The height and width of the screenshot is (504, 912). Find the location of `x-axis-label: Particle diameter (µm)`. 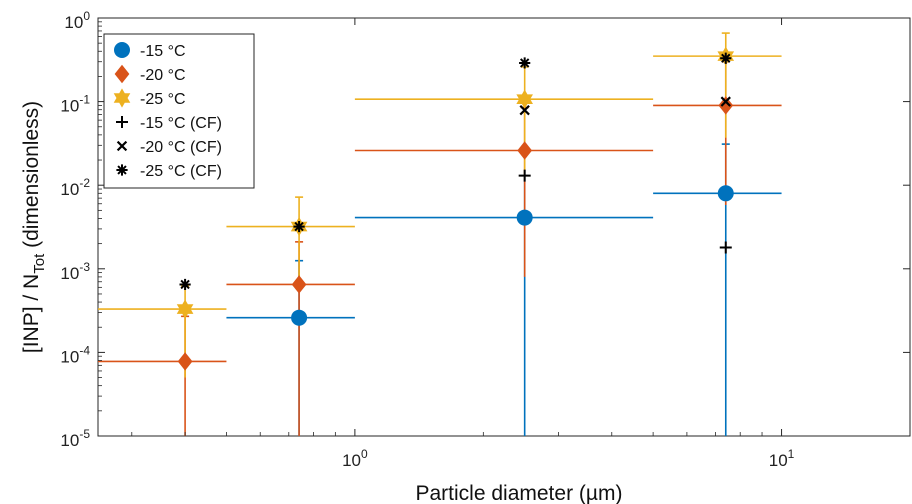

x-axis-label: Particle diameter (µm) is located at coordinates (519, 493).